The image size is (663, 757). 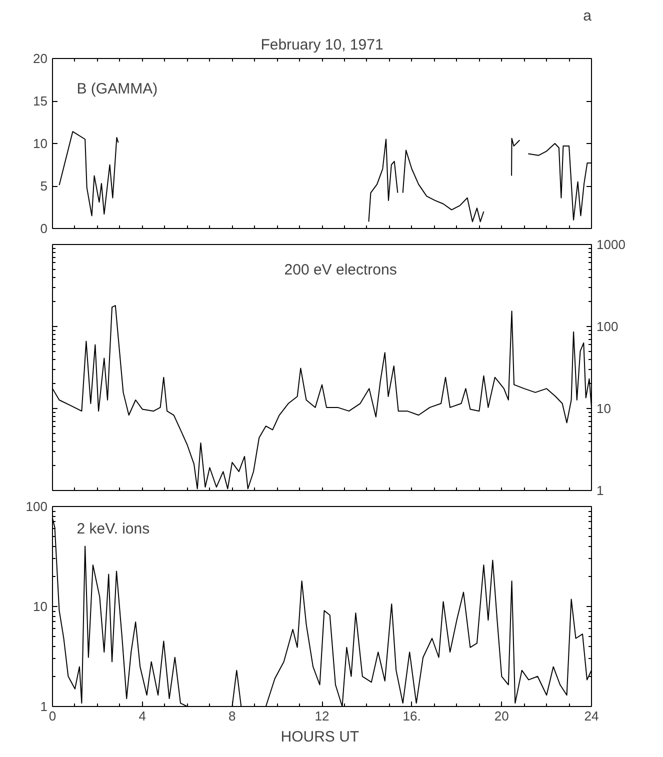 What do you see at coordinates (611, 244) in the screenshot?
I see `y-tick-label: 1000` at bounding box center [611, 244].